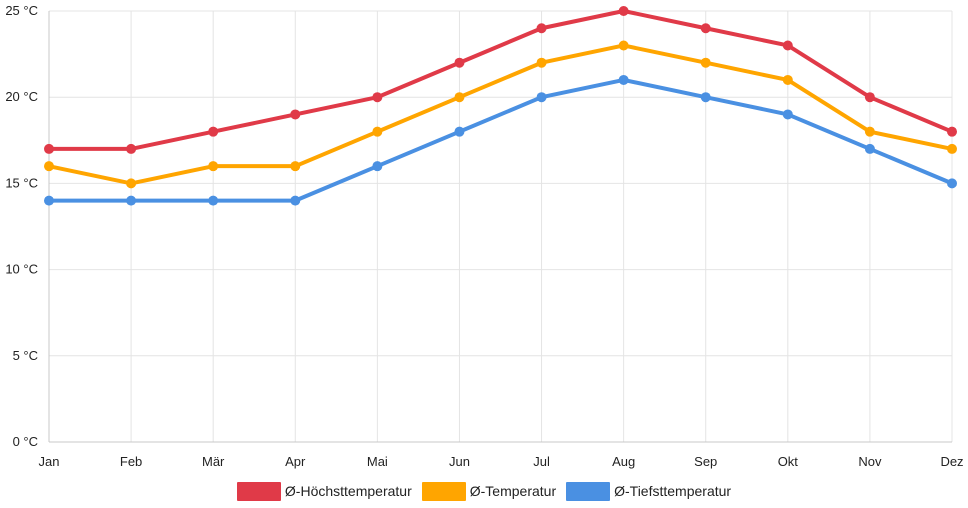 The width and height of the screenshot is (968, 508). Describe the element at coordinates (623, 461) in the screenshot. I see `x-tick-label: Aug` at that location.